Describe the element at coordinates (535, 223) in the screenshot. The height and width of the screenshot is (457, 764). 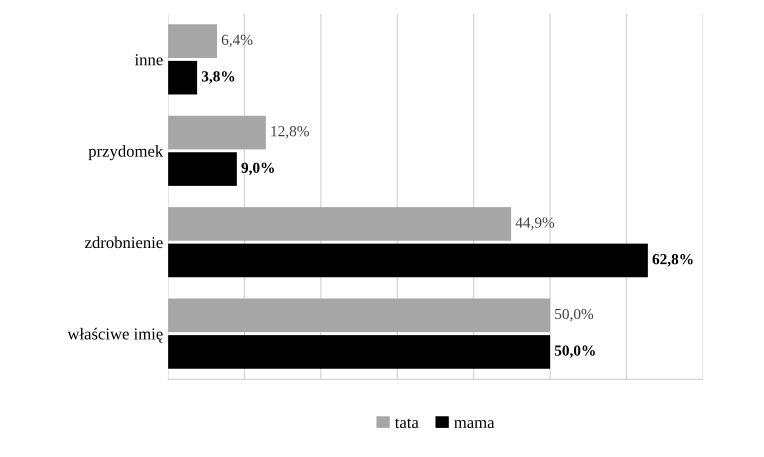
I see `data-label: 44,9%` at that location.